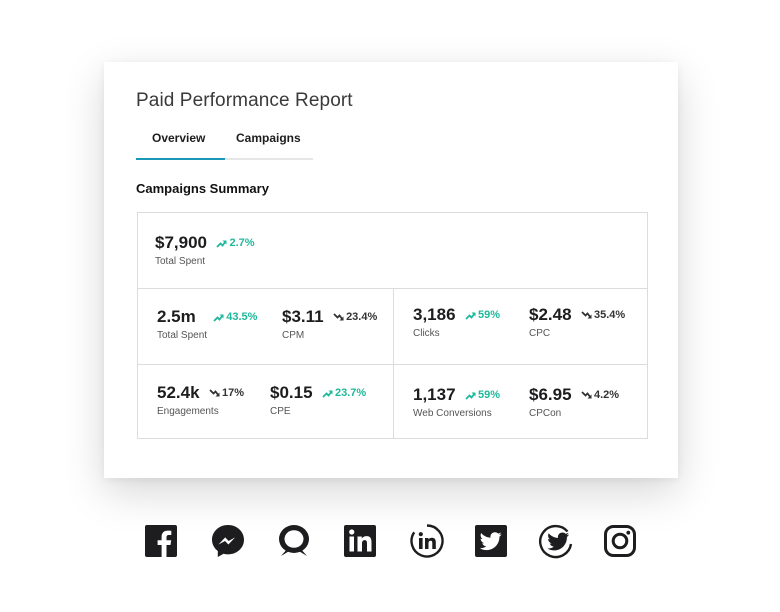 The width and height of the screenshot is (780, 612). What do you see at coordinates (293, 335) in the screenshot?
I see `metric-label: CPM` at bounding box center [293, 335].